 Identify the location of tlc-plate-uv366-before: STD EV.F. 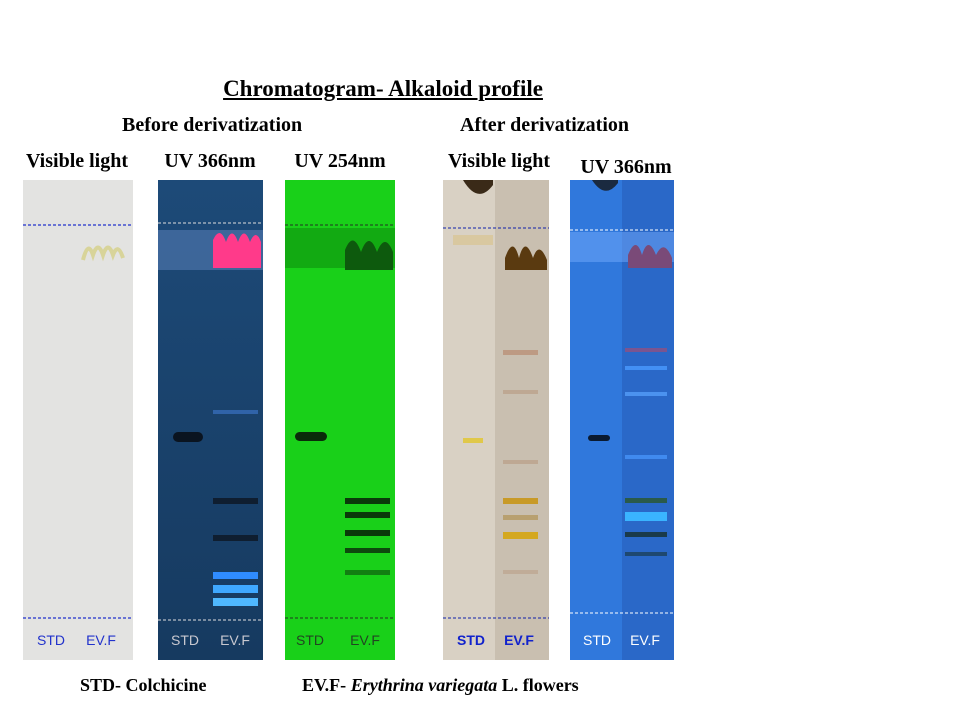
(210, 420).